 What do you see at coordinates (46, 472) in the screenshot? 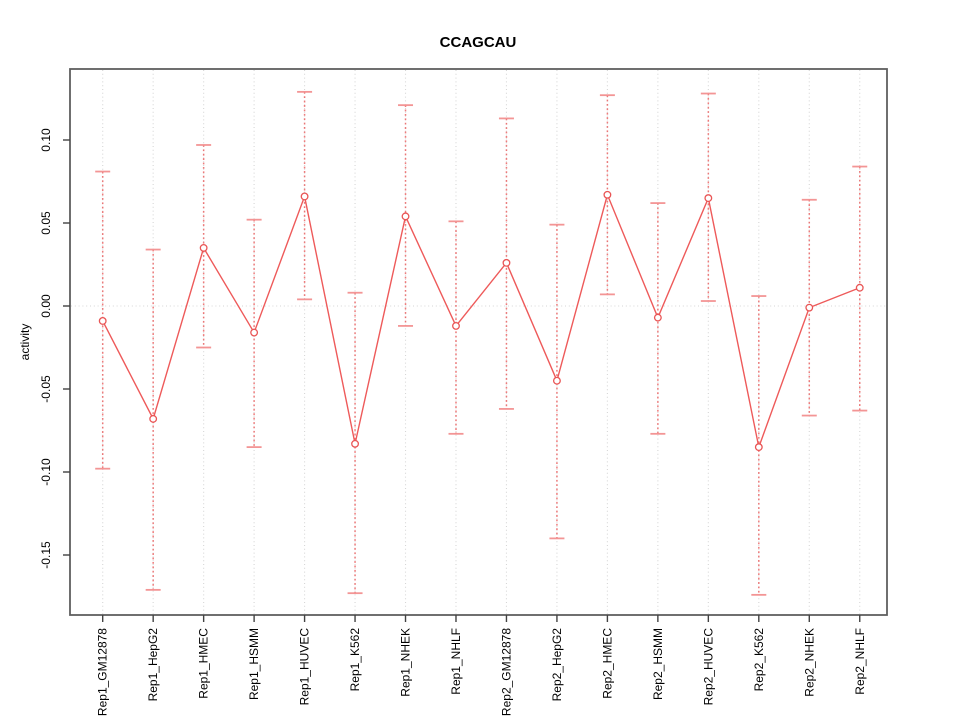
I see `y-tick-label: -0.10` at bounding box center [46, 472].